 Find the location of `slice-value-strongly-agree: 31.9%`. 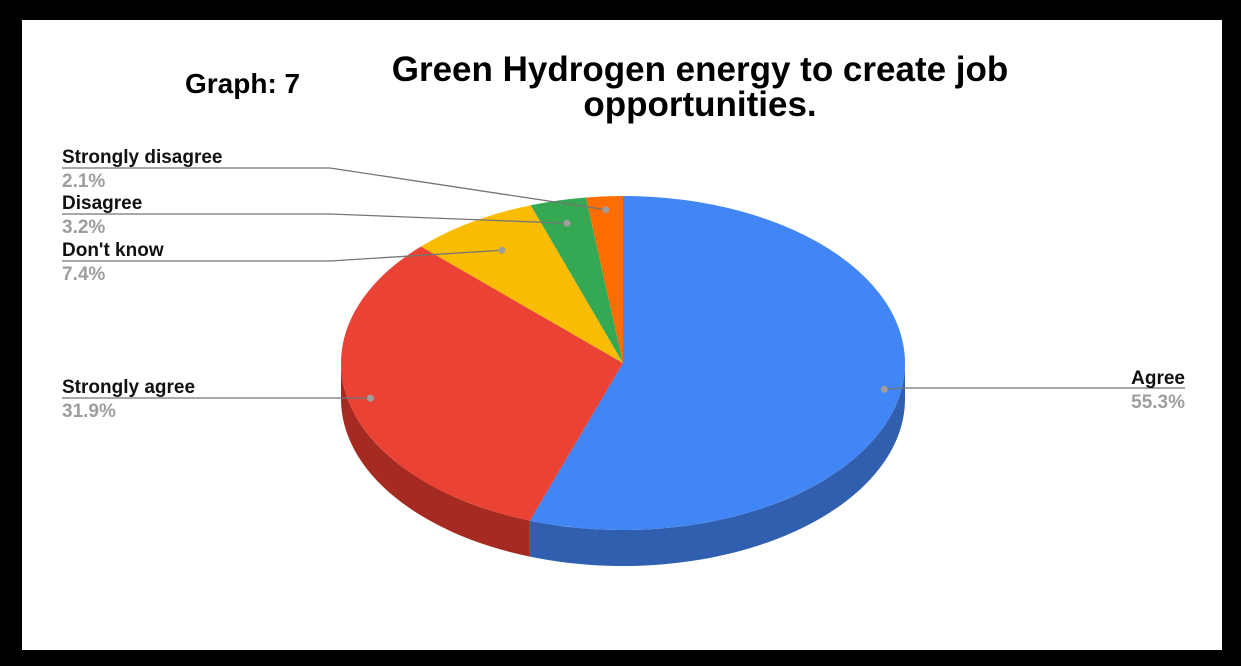

slice-value-strongly-agree: 31.9% is located at coordinates (89, 411).